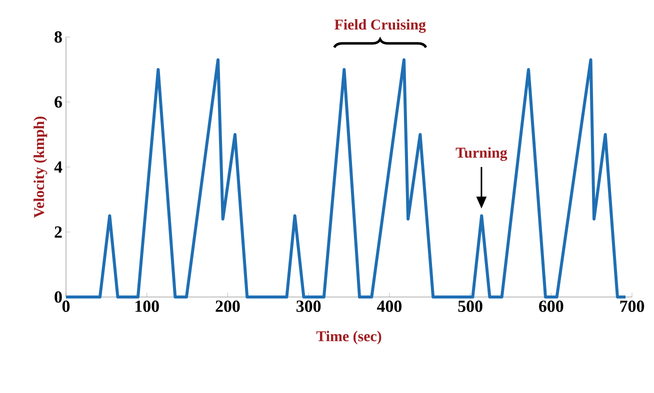 The width and height of the screenshot is (654, 393). What do you see at coordinates (470, 306) in the screenshot?
I see `x-tick-label: 500` at bounding box center [470, 306].